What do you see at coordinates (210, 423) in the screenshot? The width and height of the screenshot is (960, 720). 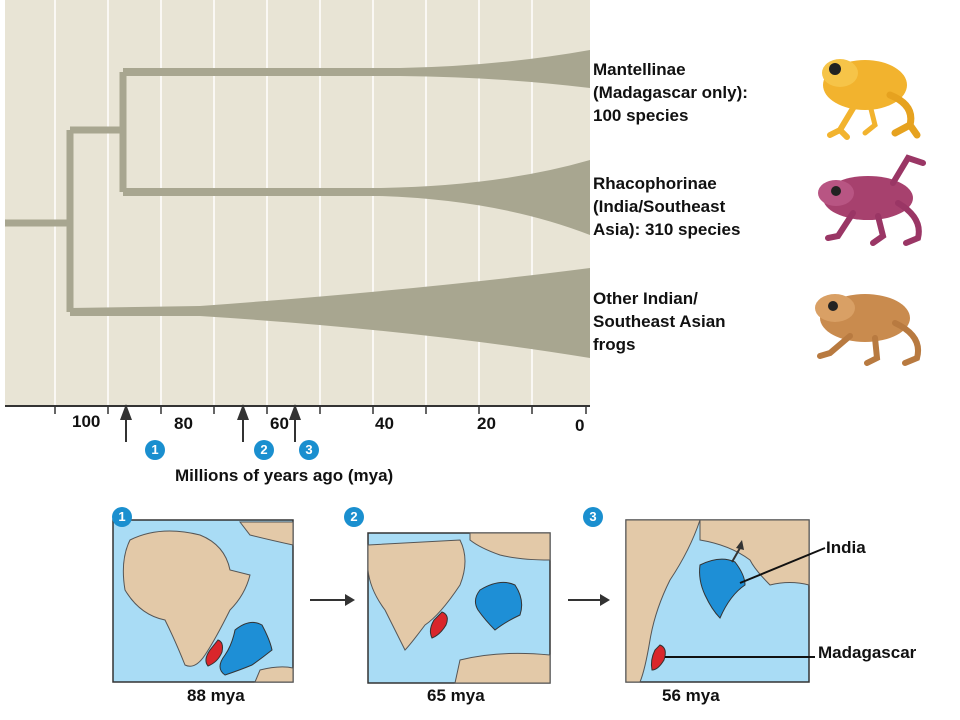 I see `event-arrows` at bounding box center [210, 423].